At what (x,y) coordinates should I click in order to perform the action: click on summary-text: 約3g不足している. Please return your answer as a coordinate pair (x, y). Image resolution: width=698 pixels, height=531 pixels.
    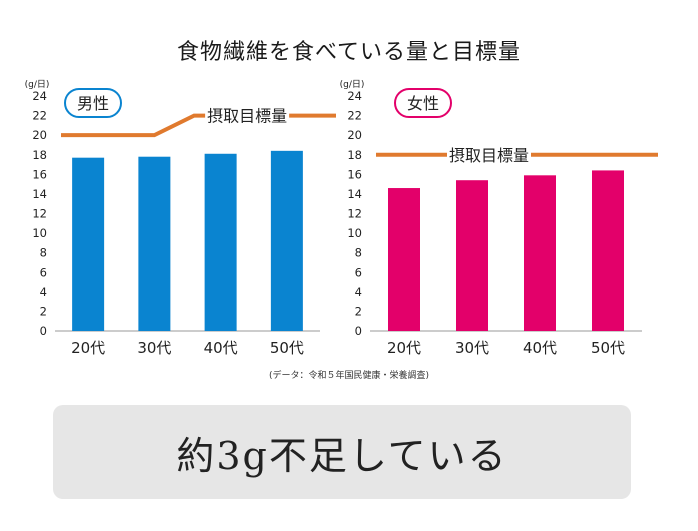
    Looking at the image, I should click on (342, 455).